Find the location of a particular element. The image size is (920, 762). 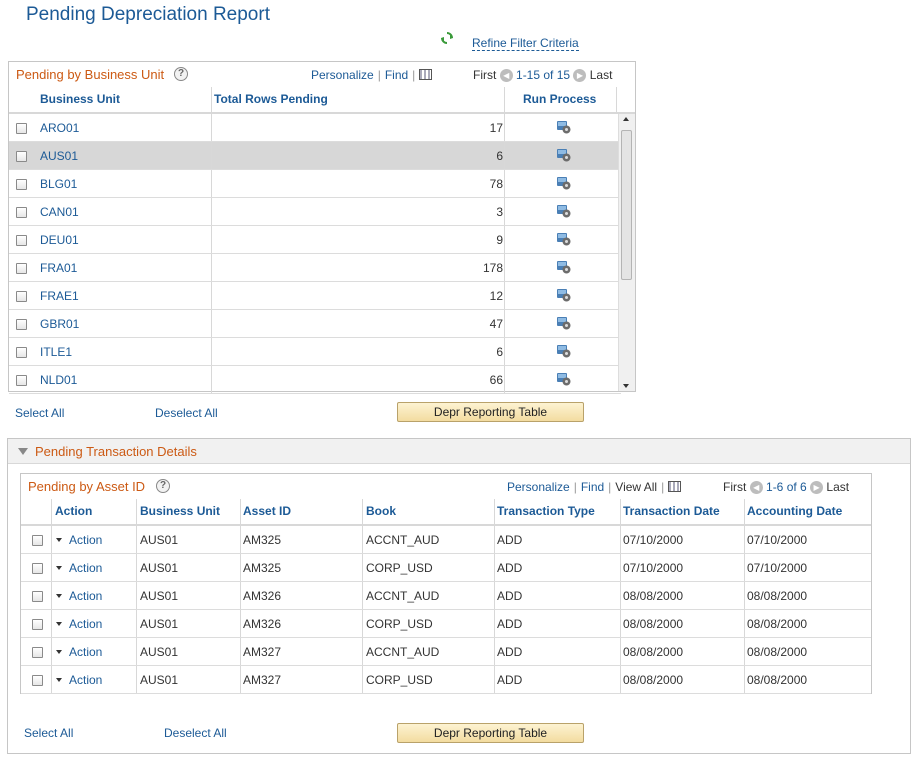

scrollbar-thumb is located at coordinates (626, 205).